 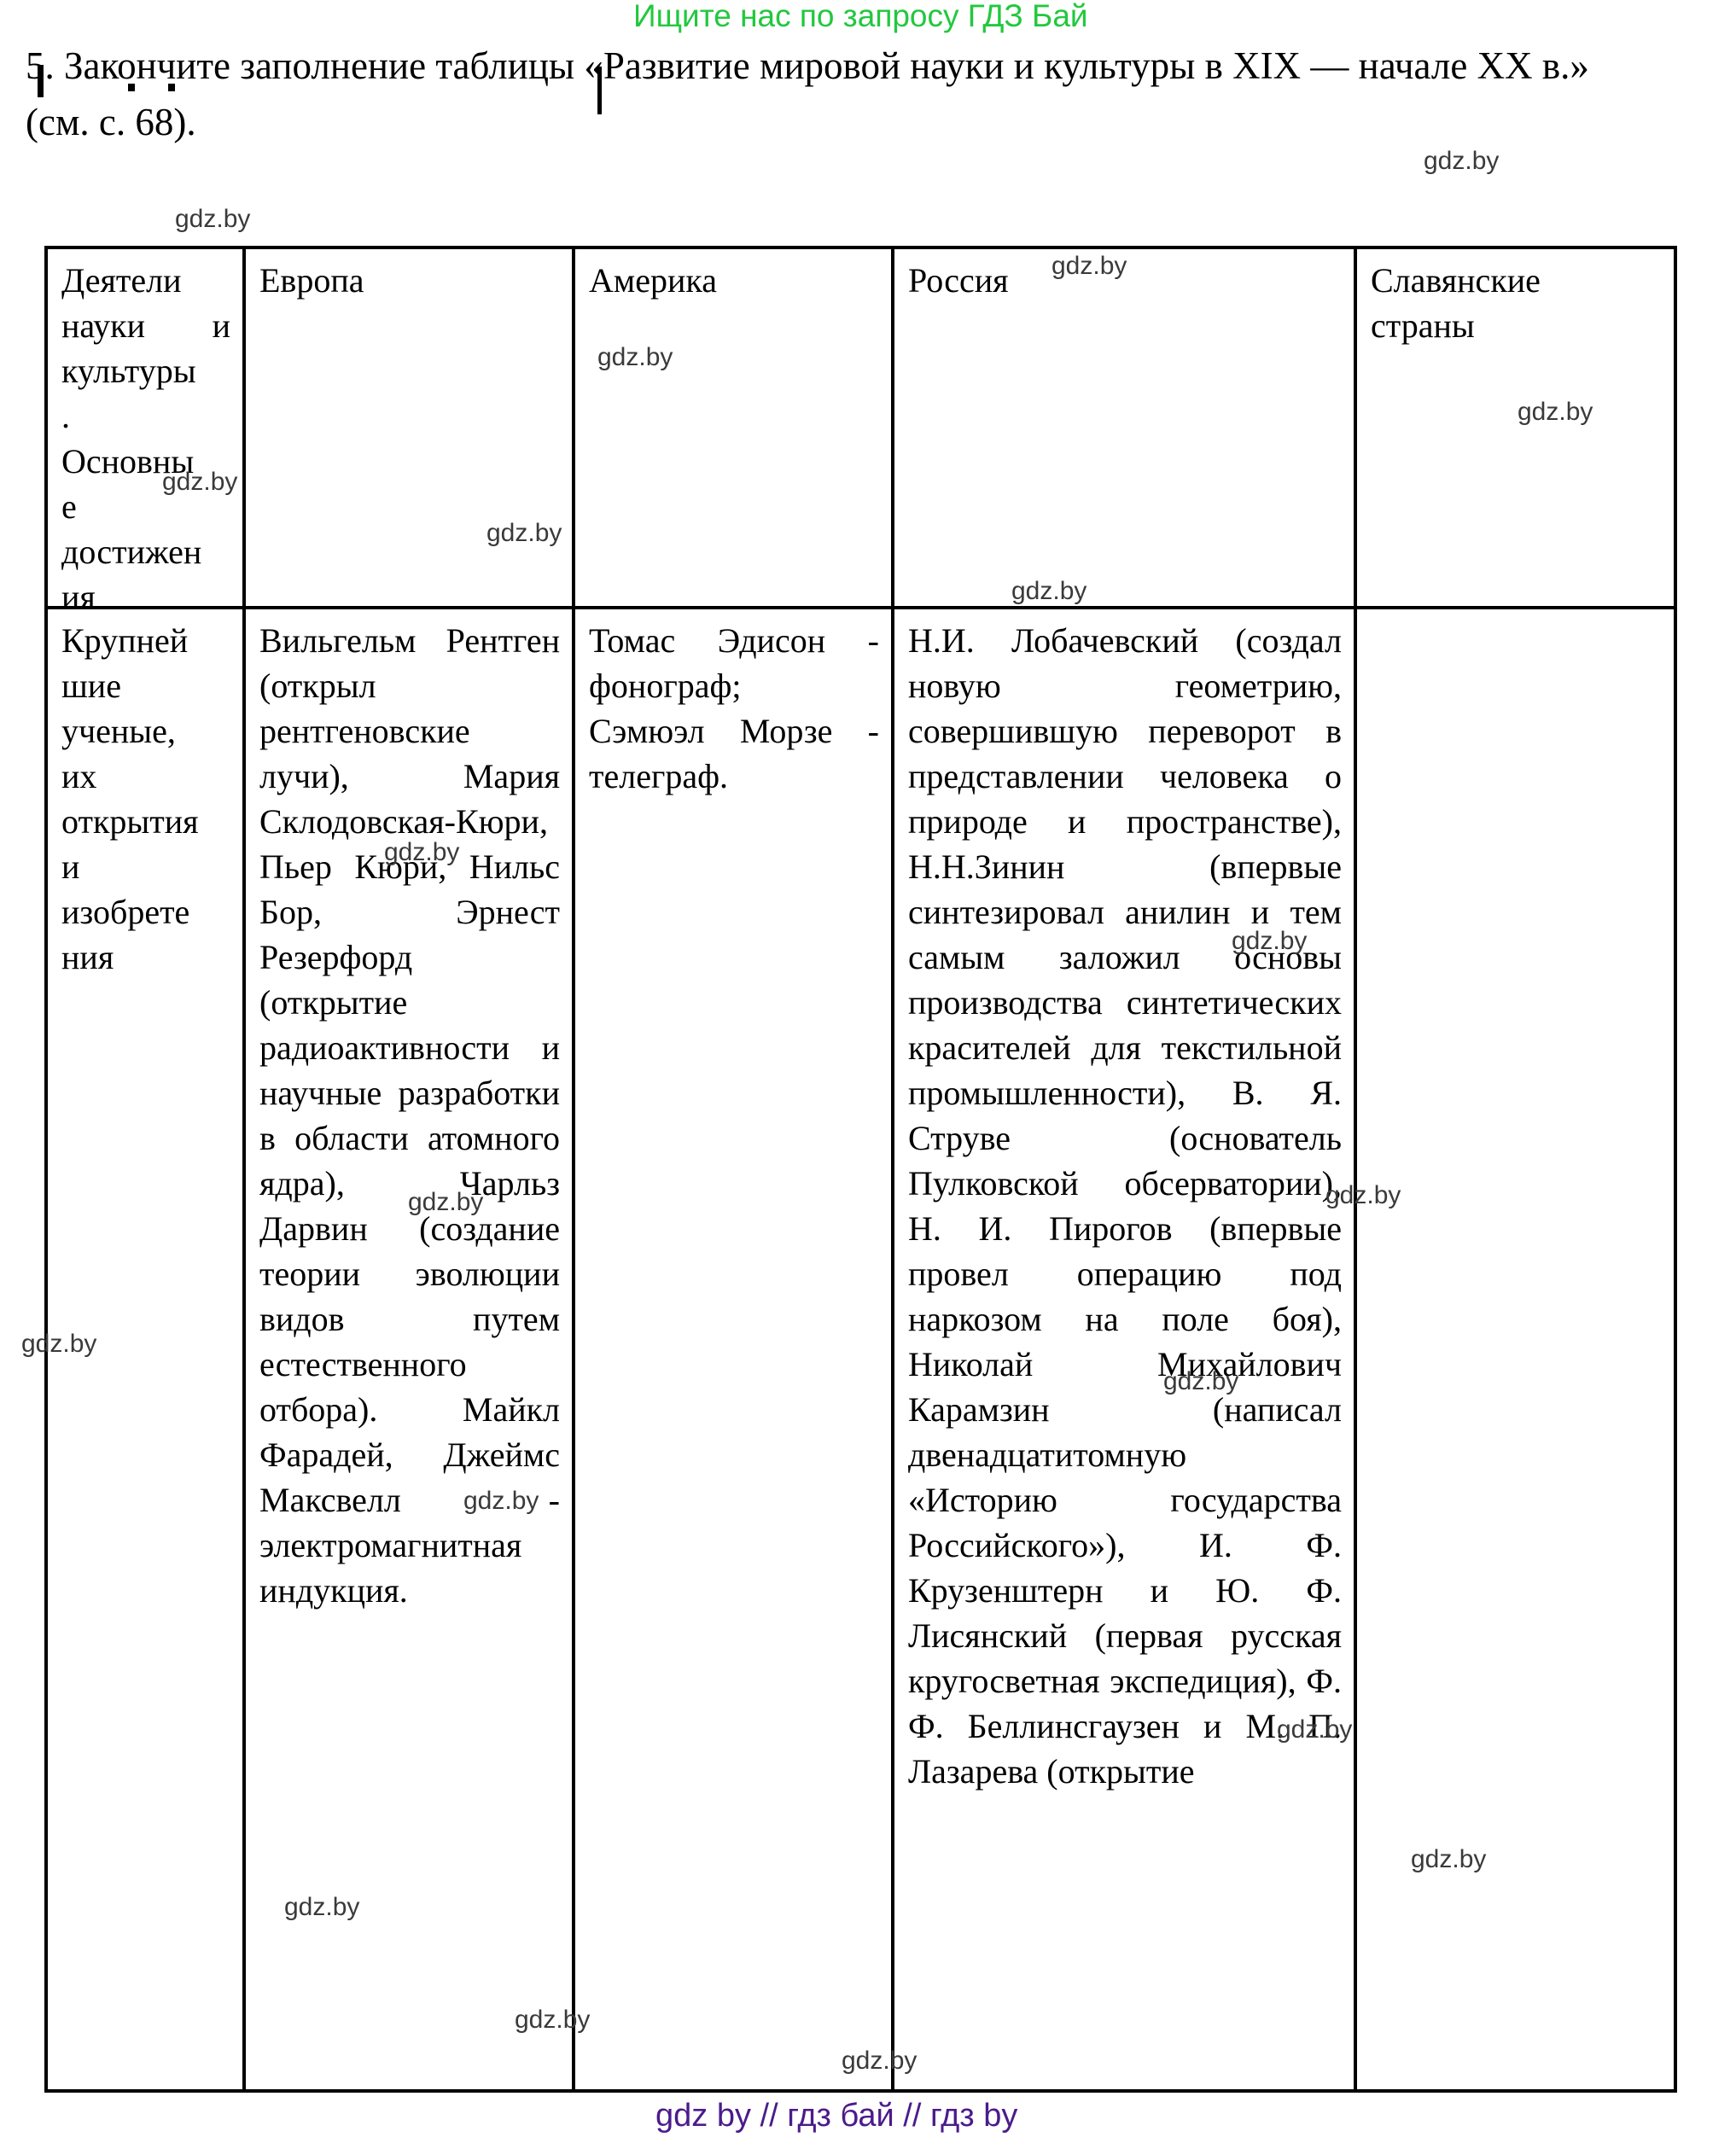 I want to click on cell-scientists-row-label: Крупней шие ученые, их открытия и изобрете ния, so click(x=147, y=1349).